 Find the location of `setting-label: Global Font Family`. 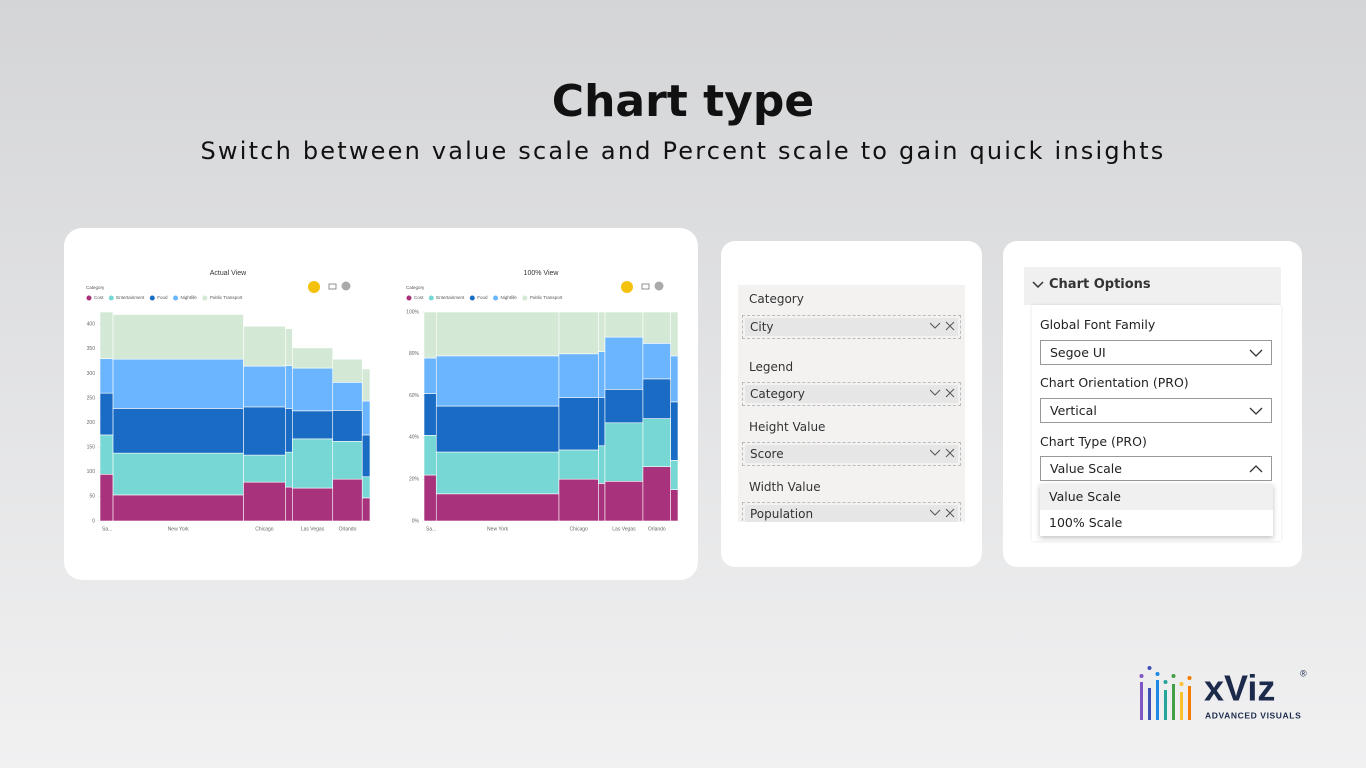

setting-label: Global Font Family is located at coordinates (1098, 324).